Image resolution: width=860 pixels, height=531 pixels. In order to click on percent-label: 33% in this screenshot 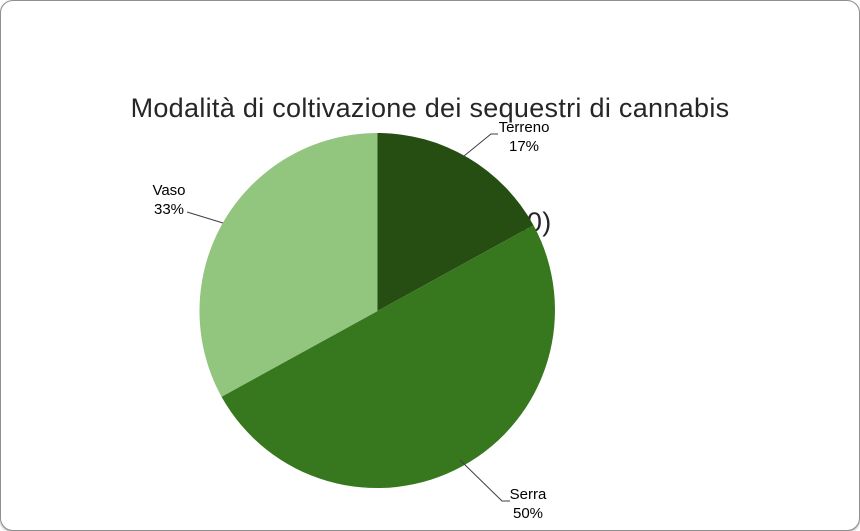, I will do `click(169, 209)`.